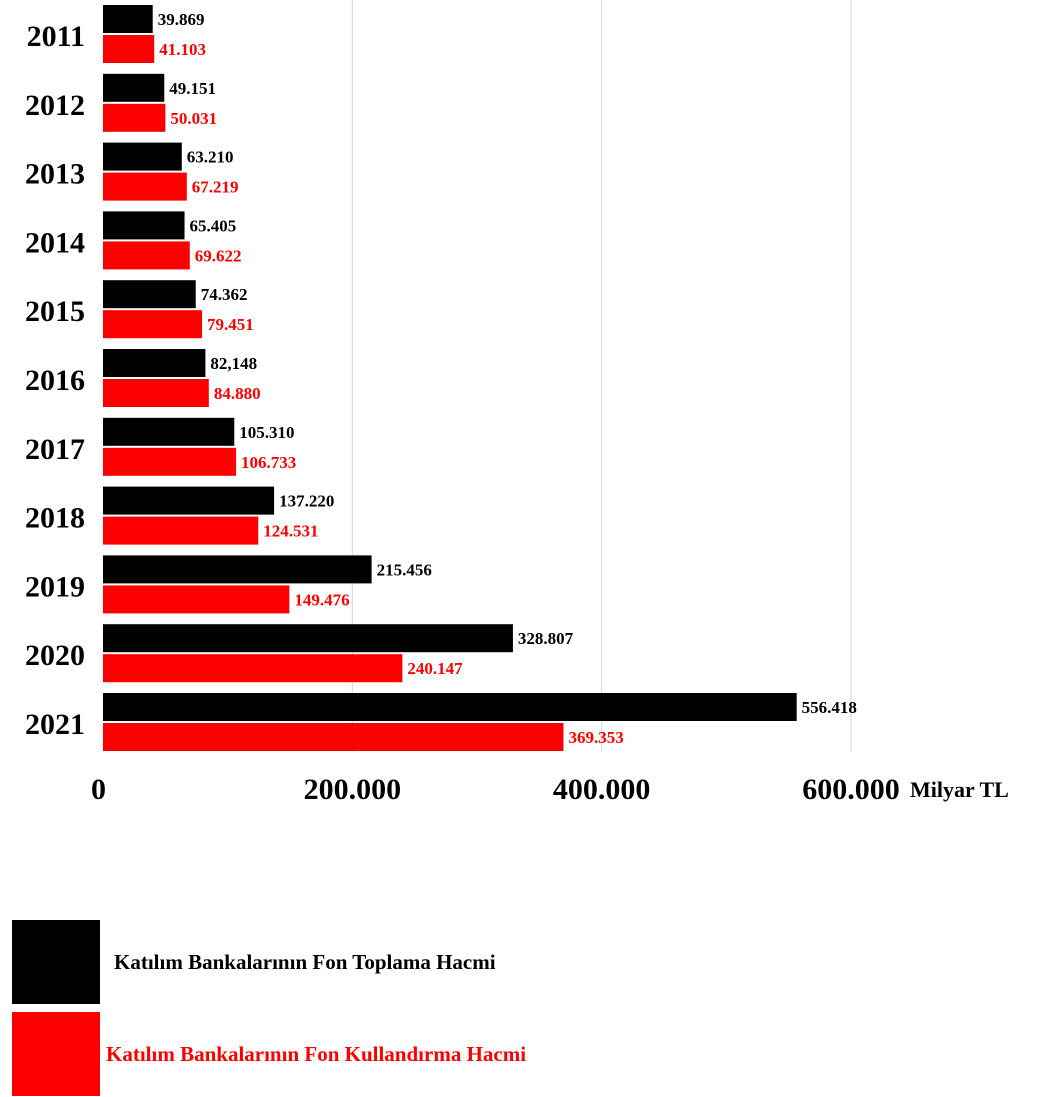  Describe the element at coordinates (55, 586) in the screenshot. I see `category-label-2019: 2019` at that location.